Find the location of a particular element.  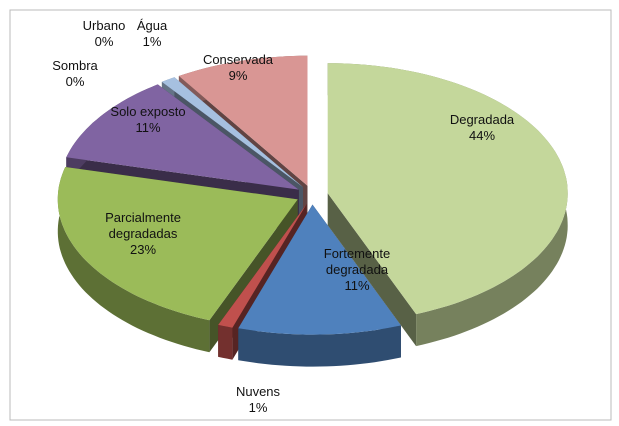

data-label: Nuvens 1% is located at coordinates (258, 400).